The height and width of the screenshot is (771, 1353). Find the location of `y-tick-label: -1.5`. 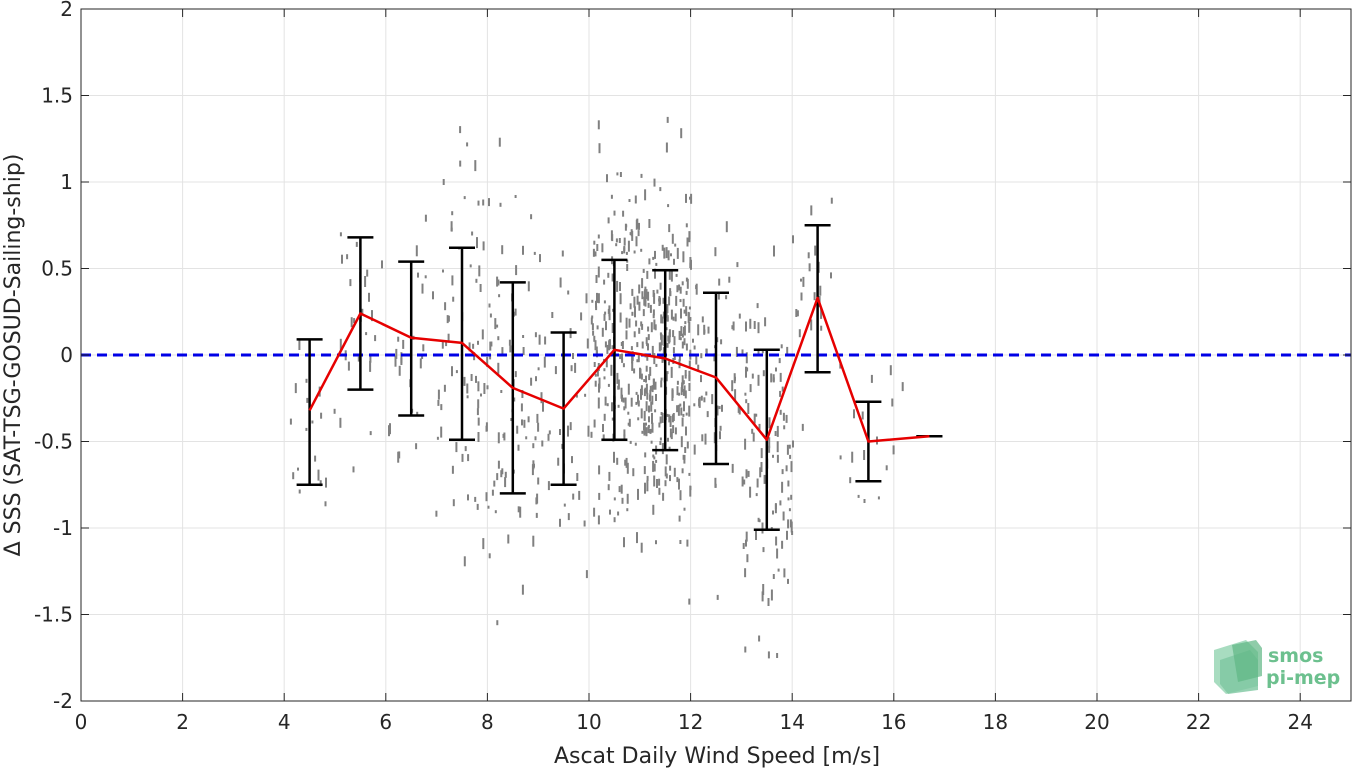

y-tick-label: -1.5 is located at coordinates (53, 615).